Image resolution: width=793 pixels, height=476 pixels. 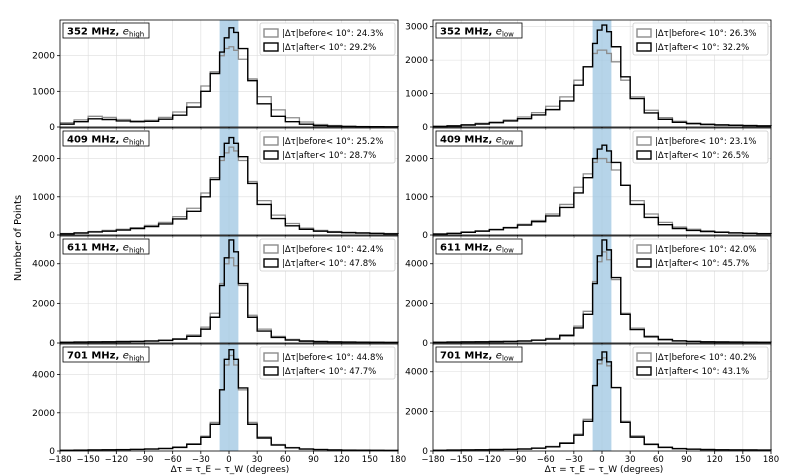 I want to click on legend-label-before: |Δτ|before< 10°: 24.3%, so click(x=332, y=34).